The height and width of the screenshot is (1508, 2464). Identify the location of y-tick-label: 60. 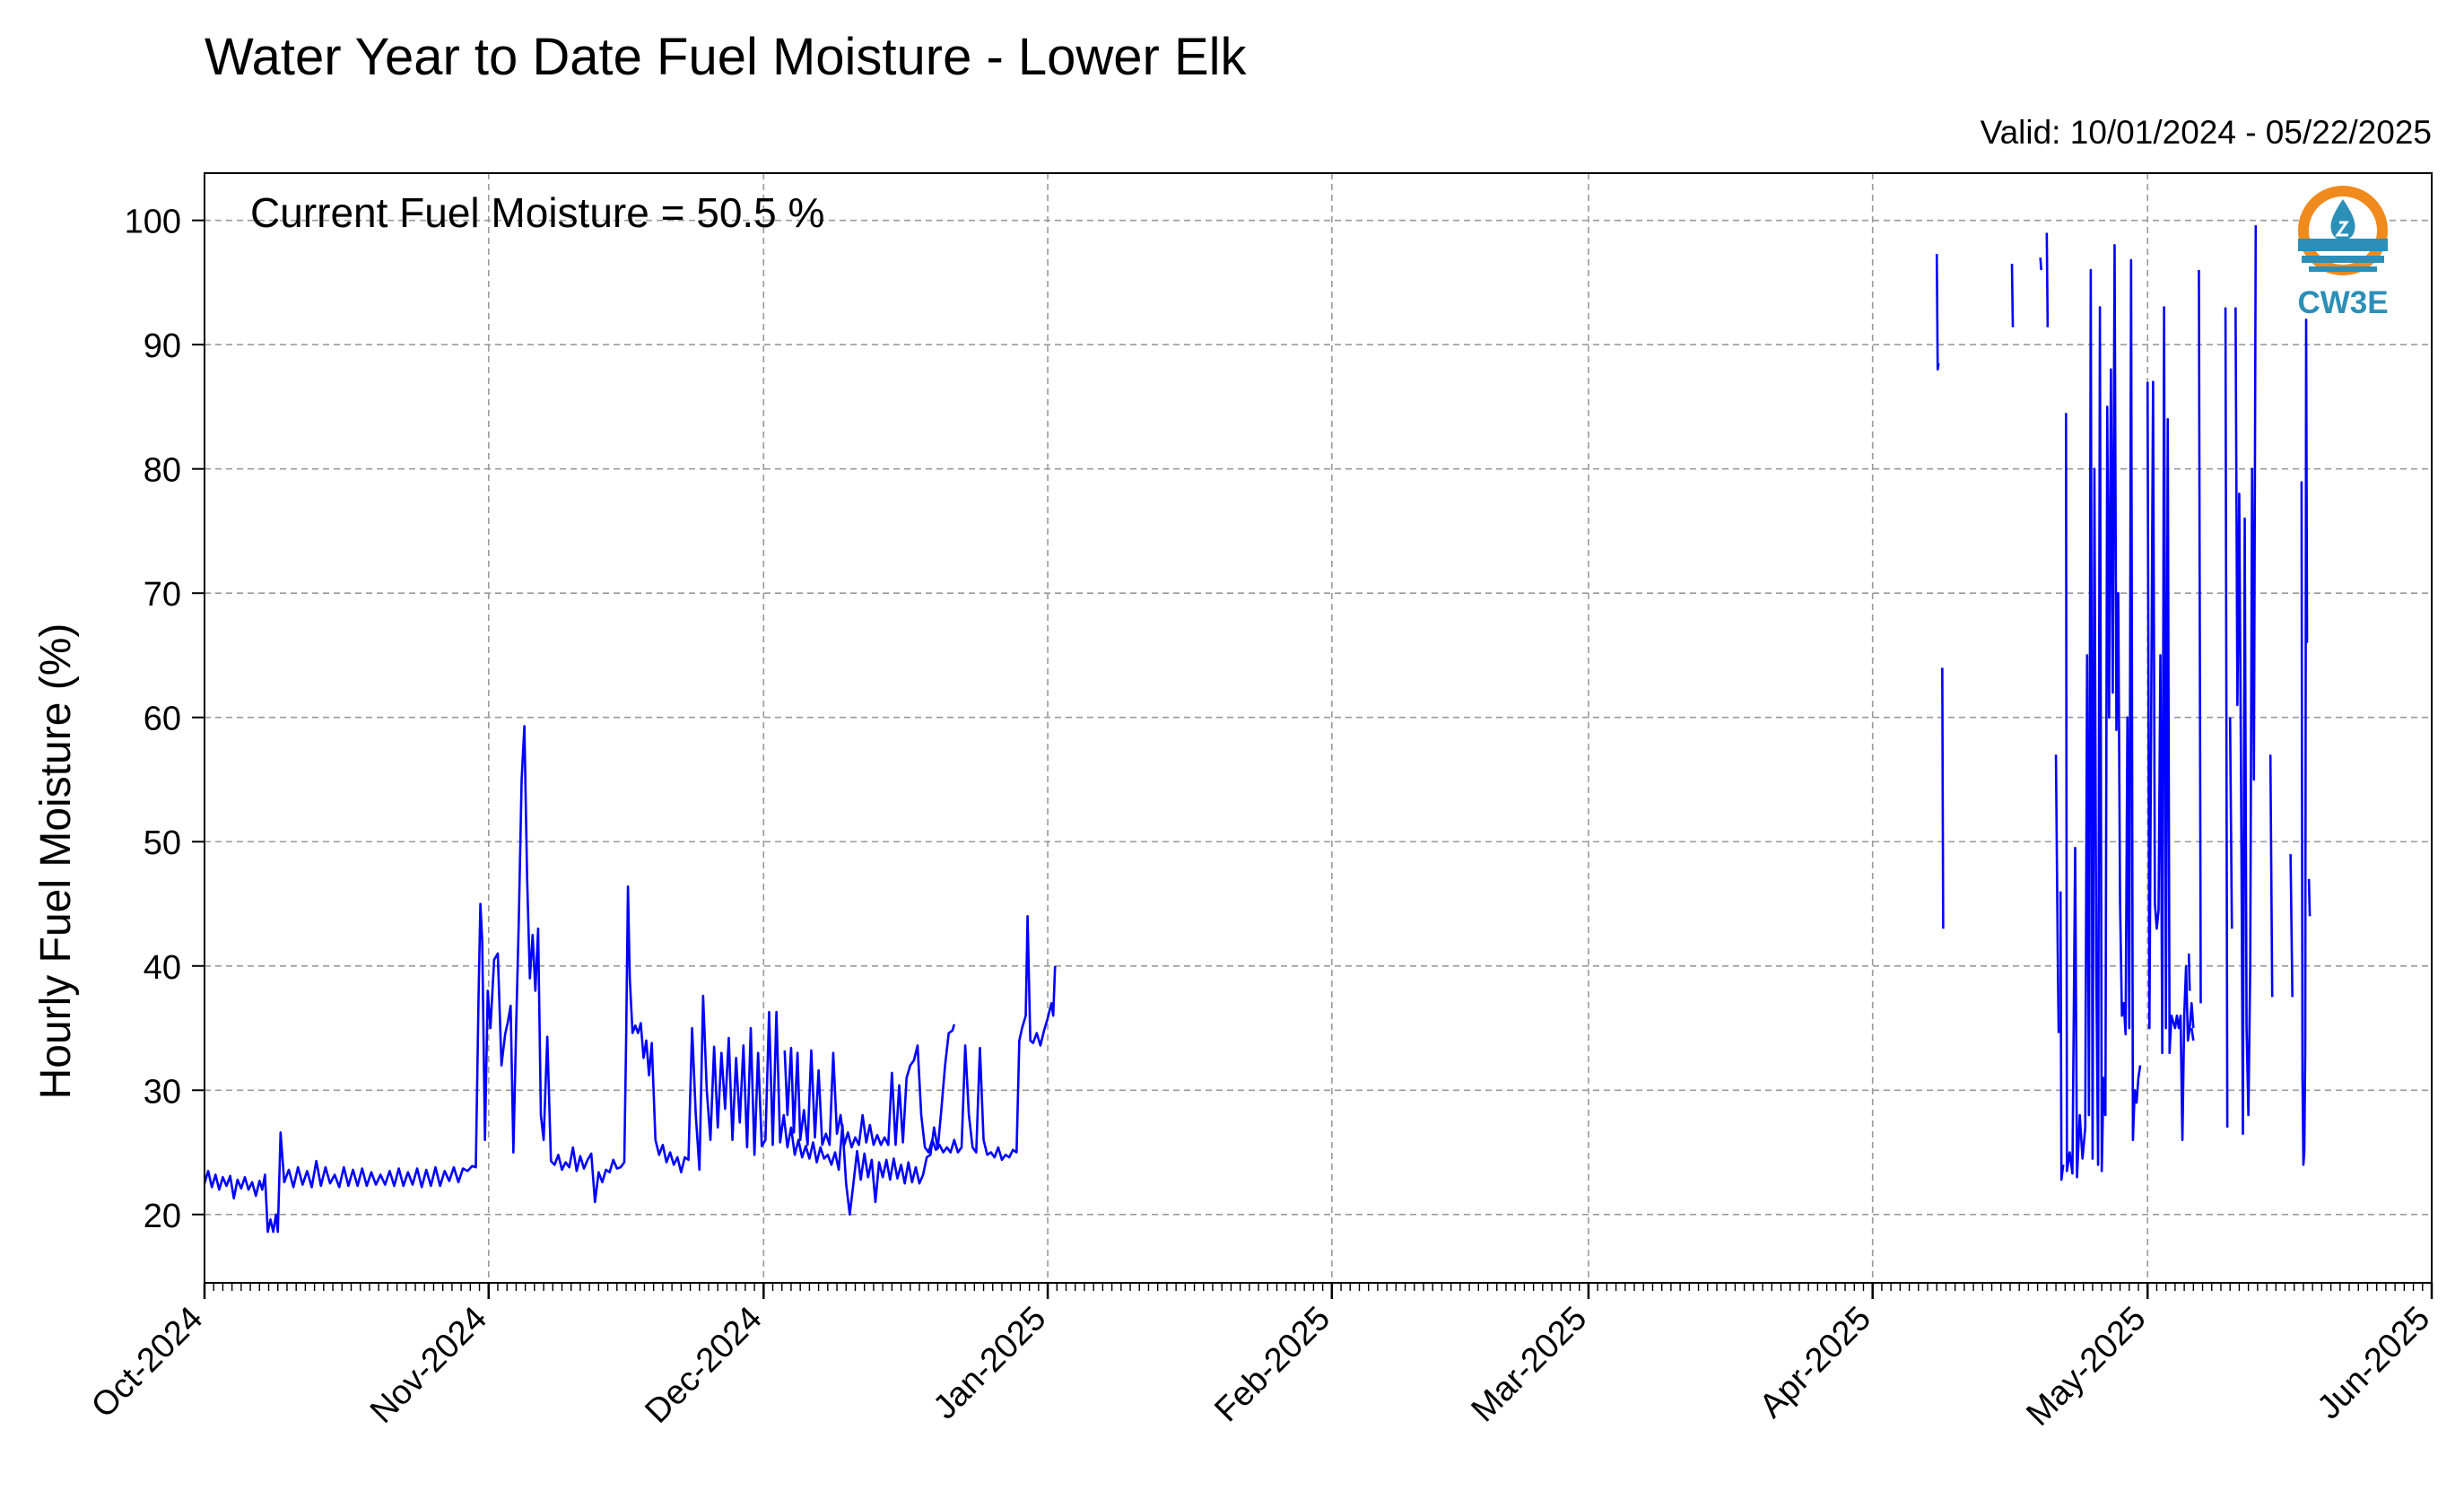
(162, 719).